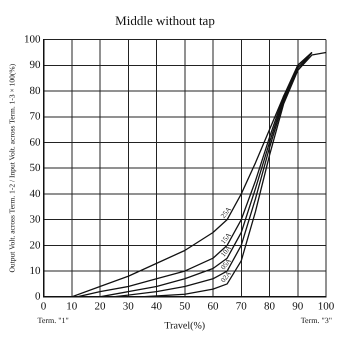  What do you see at coordinates (156, 306) in the screenshot?
I see `x-tick-label: 40` at bounding box center [156, 306].